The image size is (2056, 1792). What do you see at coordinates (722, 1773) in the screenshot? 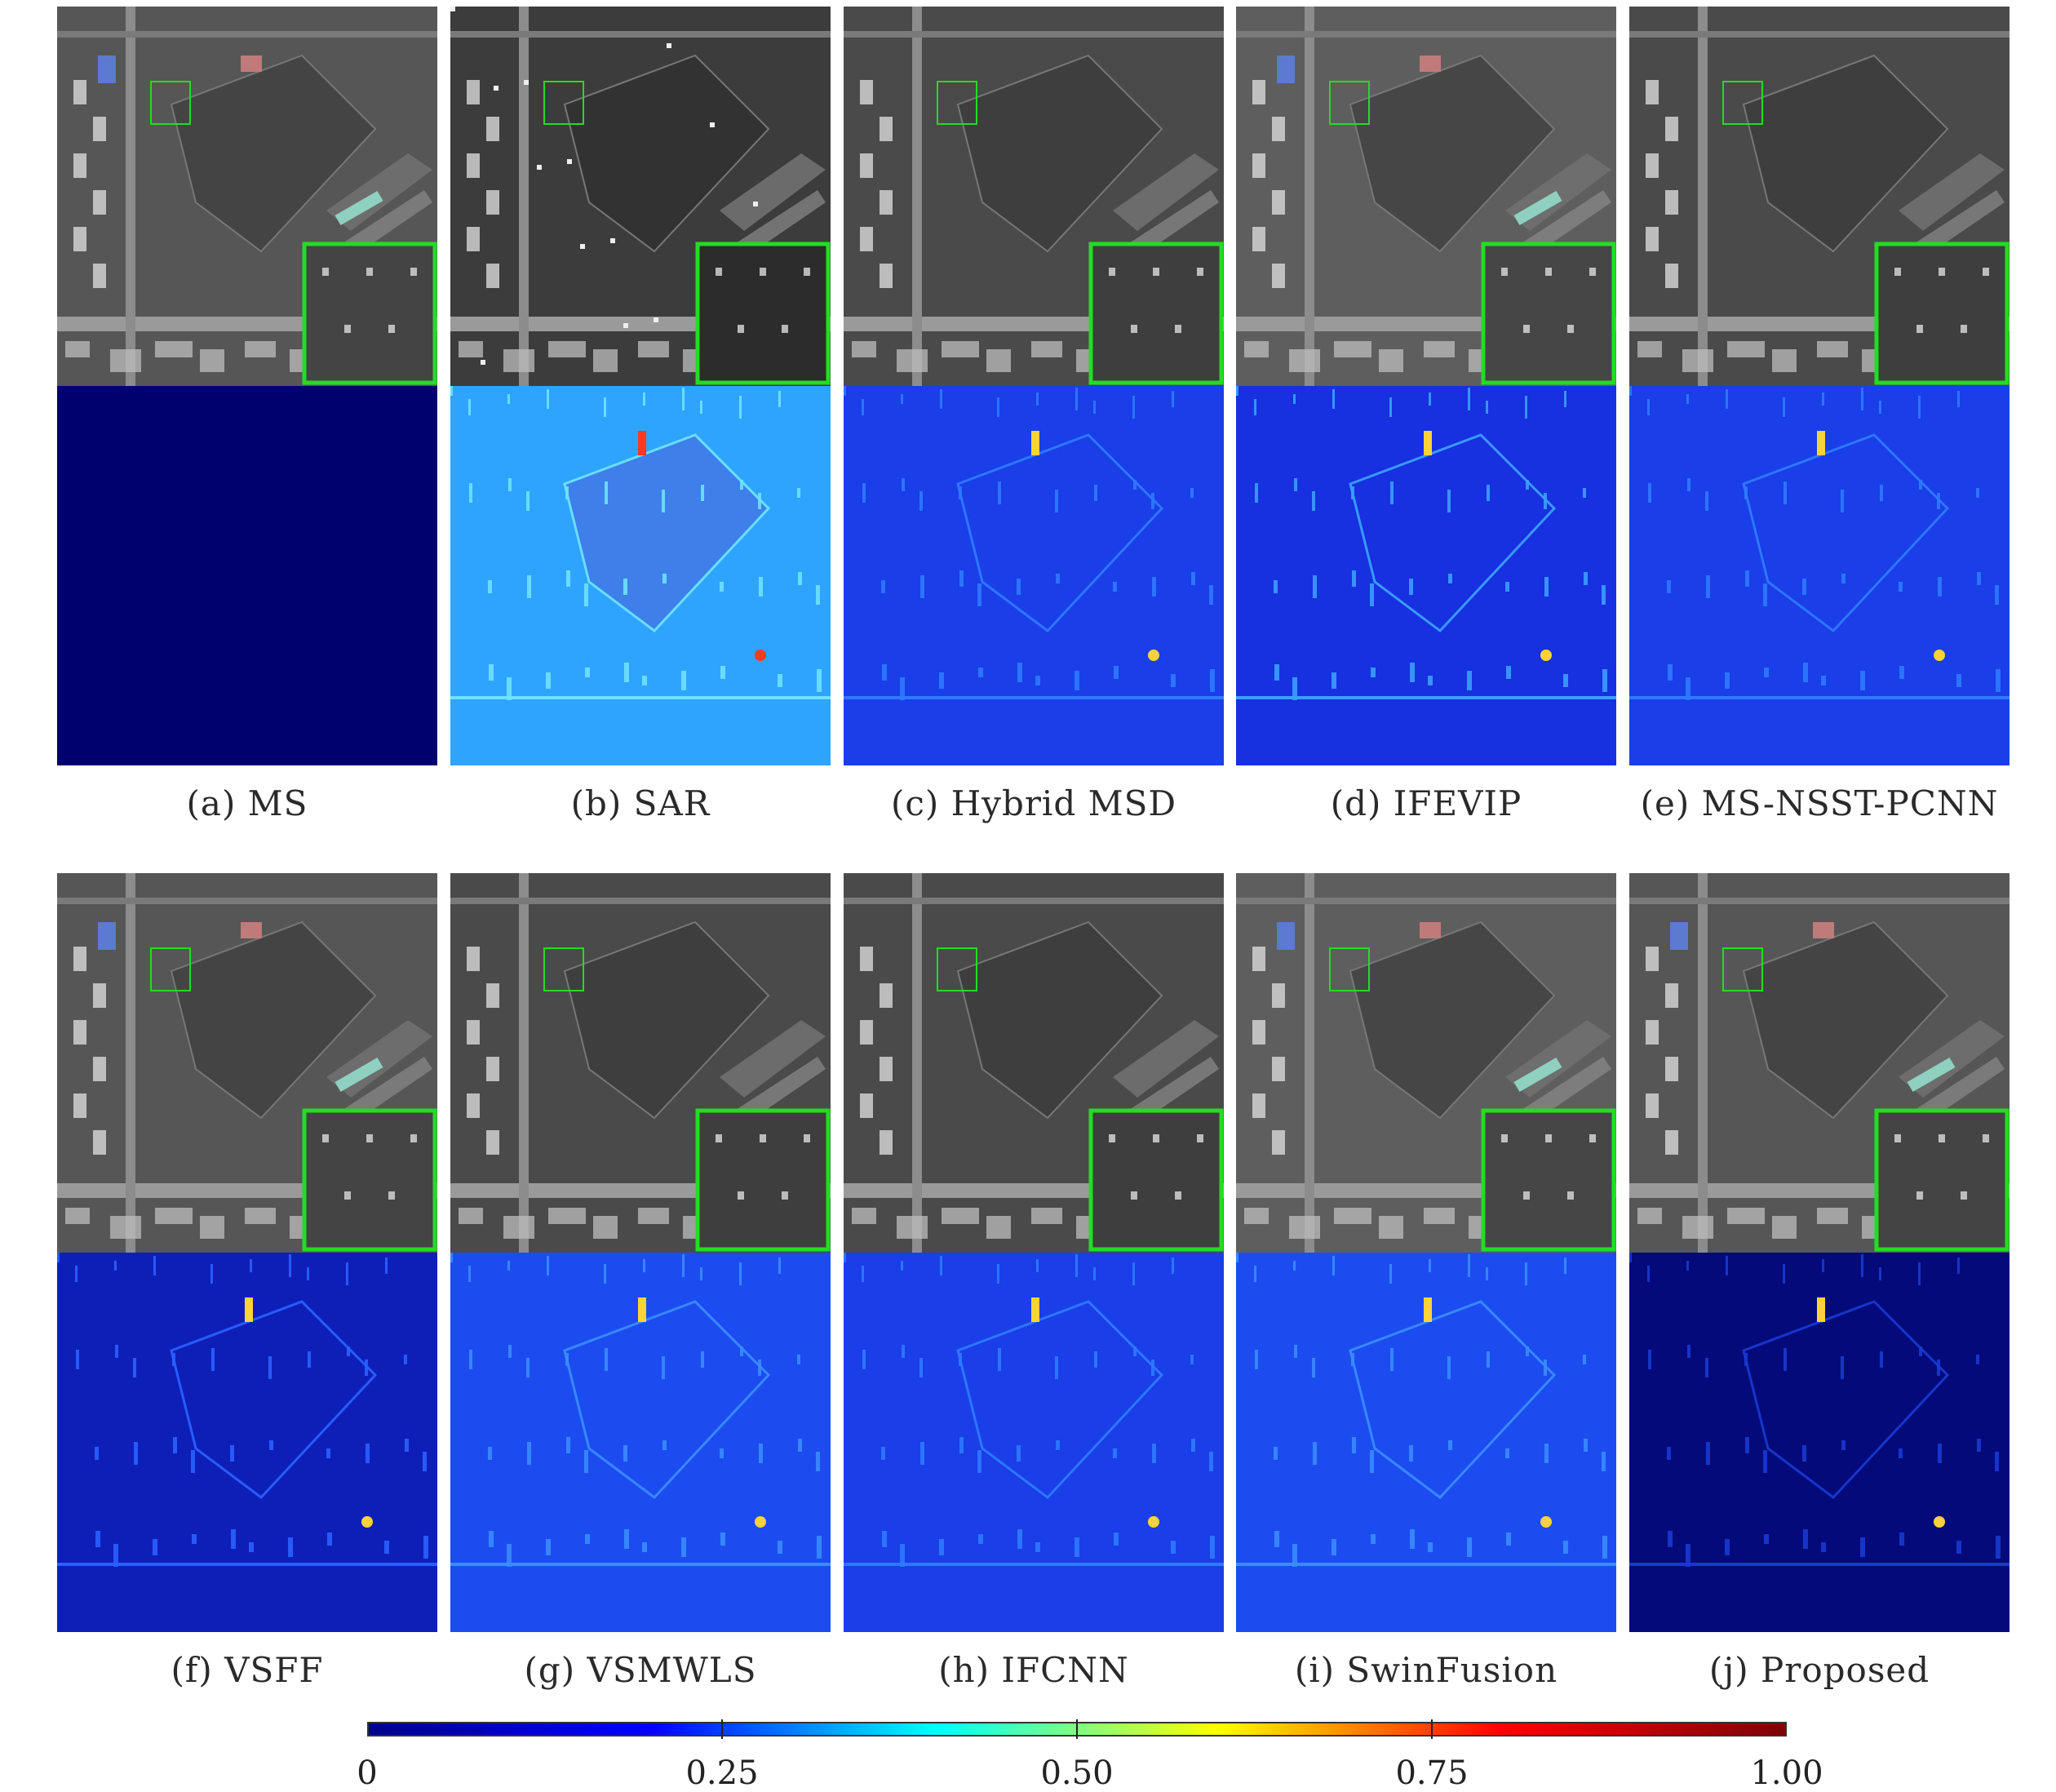
I see `colorbar-tick-label: 0.25` at bounding box center [722, 1773].